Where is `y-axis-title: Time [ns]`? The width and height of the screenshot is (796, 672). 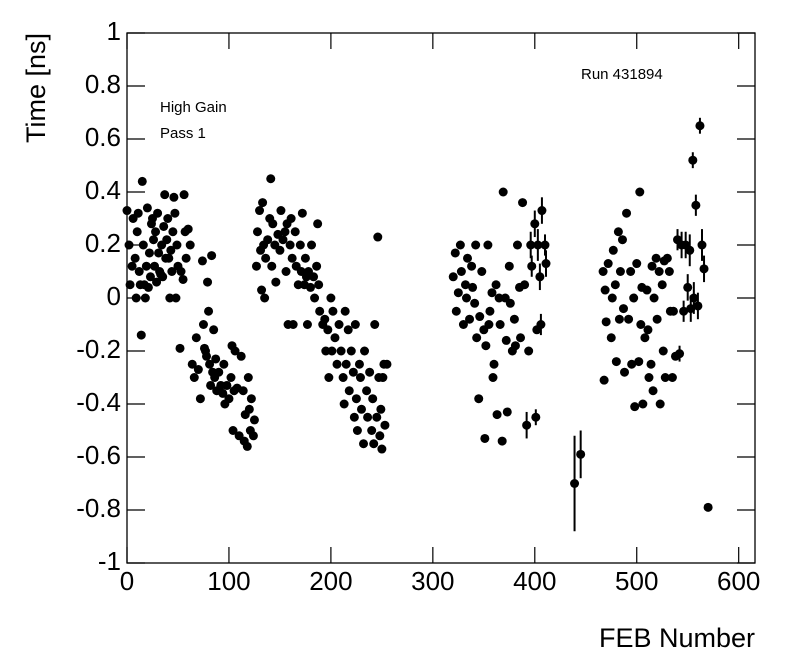 y-axis-title: Time [ns] is located at coordinates (36, 88).